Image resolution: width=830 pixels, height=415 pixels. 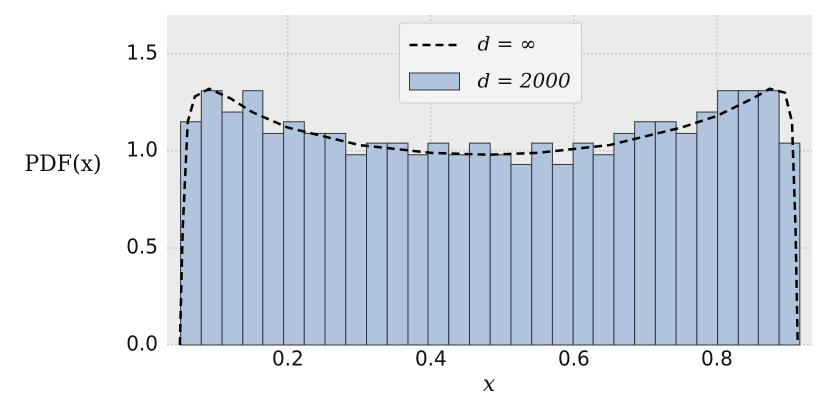 I want to click on y-tick-label: 1.0, so click(x=142, y=149).